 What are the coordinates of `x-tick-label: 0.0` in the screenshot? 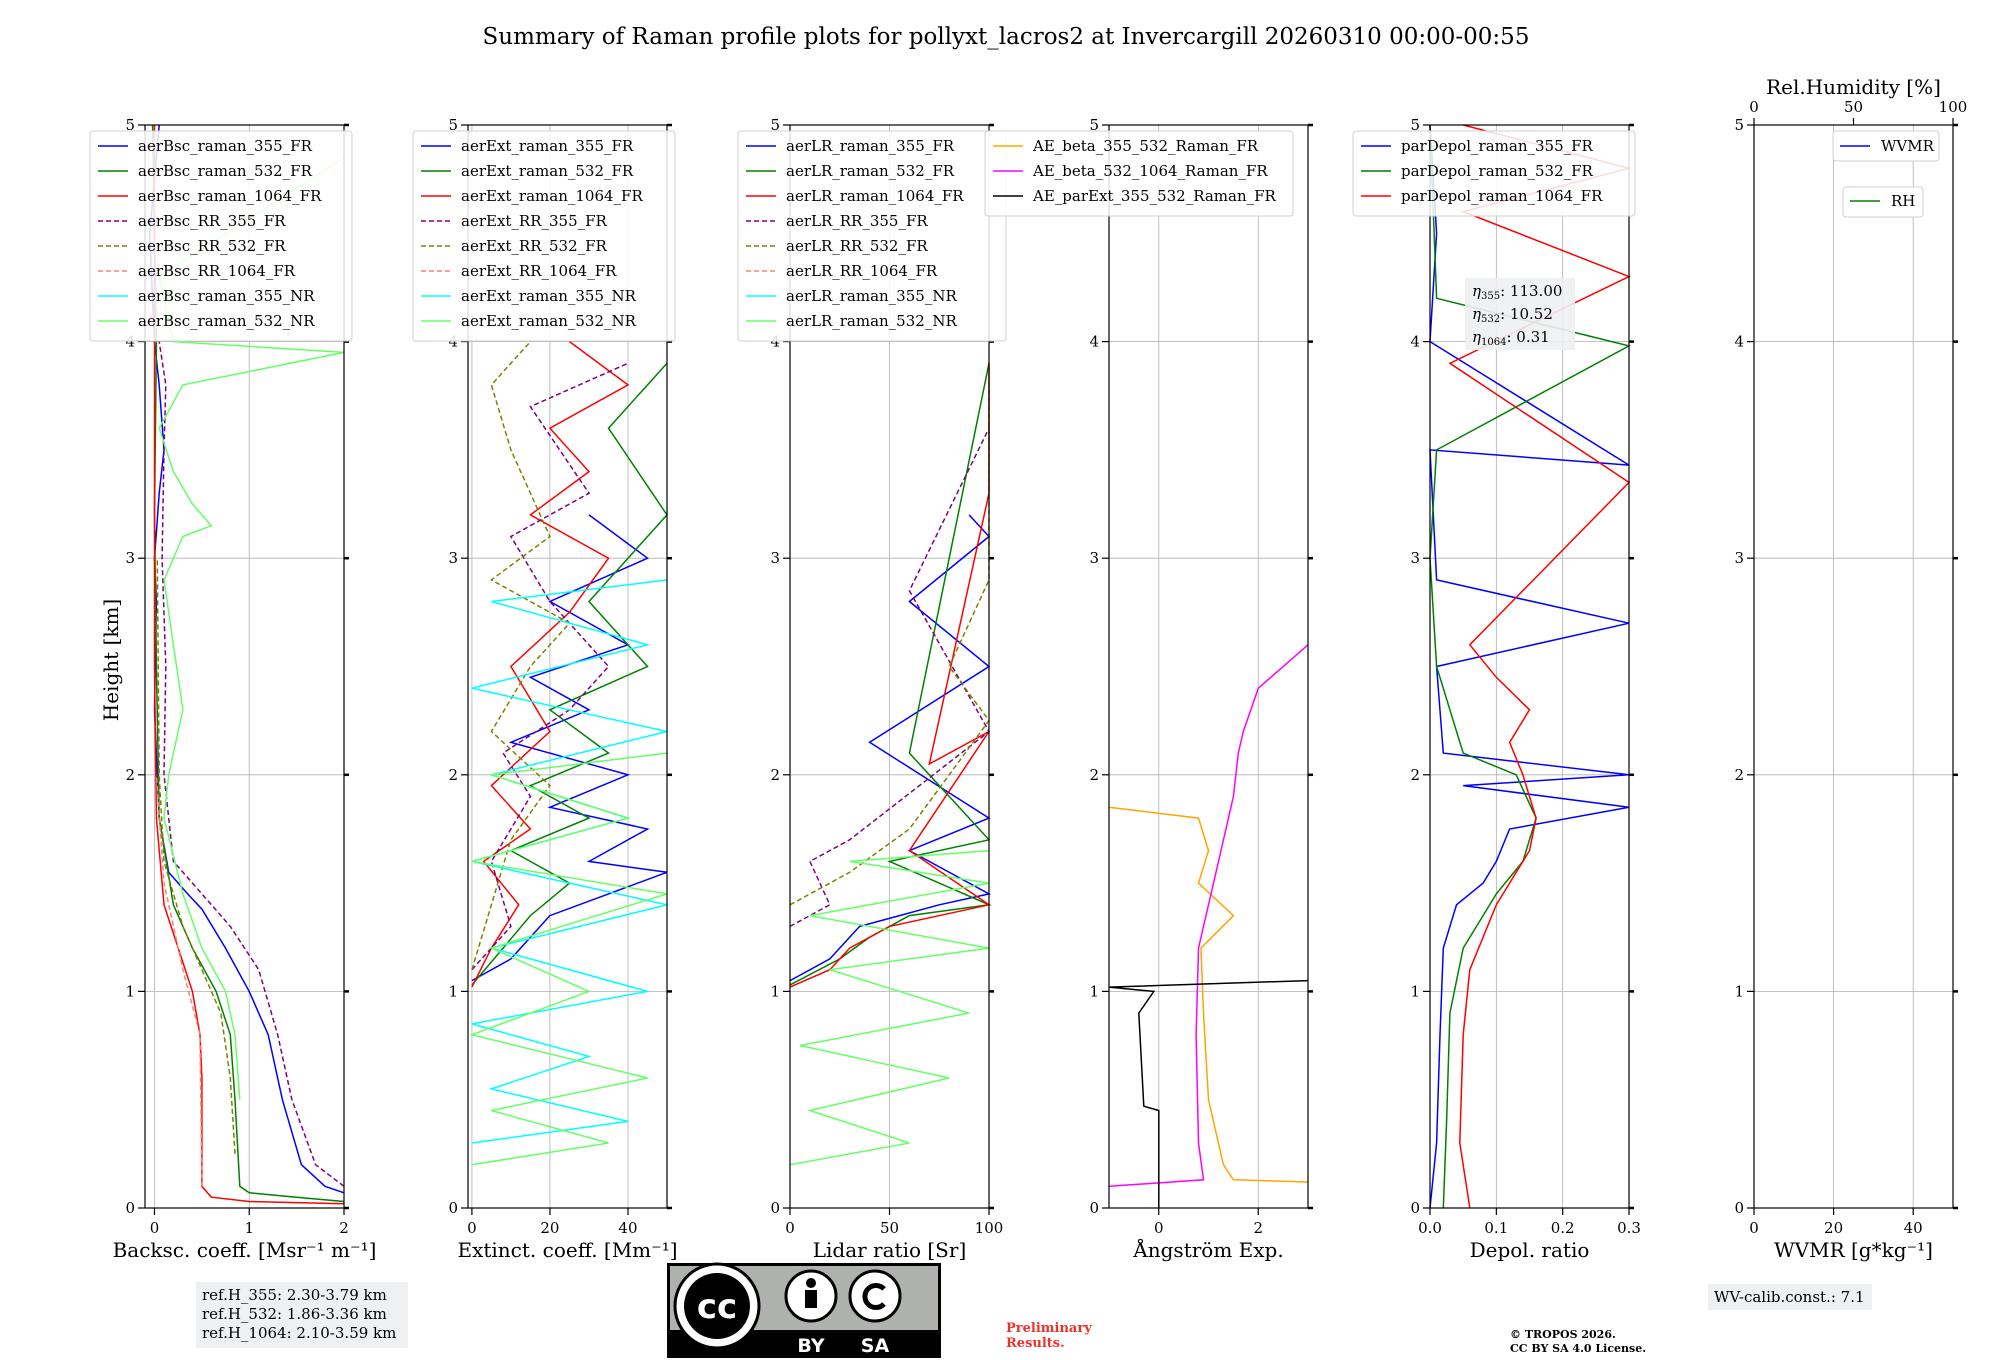 It's located at (1430, 1228).